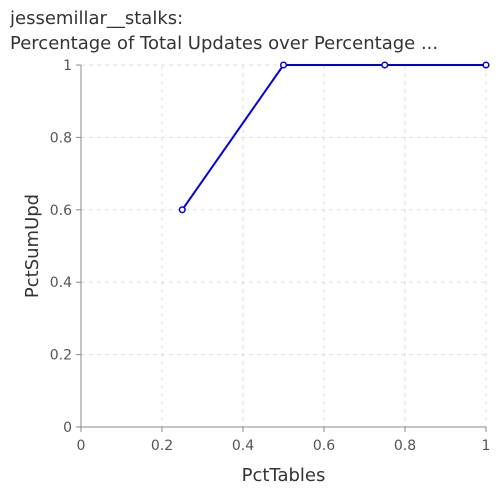 The width and height of the screenshot is (500, 500). What do you see at coordinates (324, 446) in the screenshot?
I see `x-tick-label: 0.6` at bounding box center [324, 446].